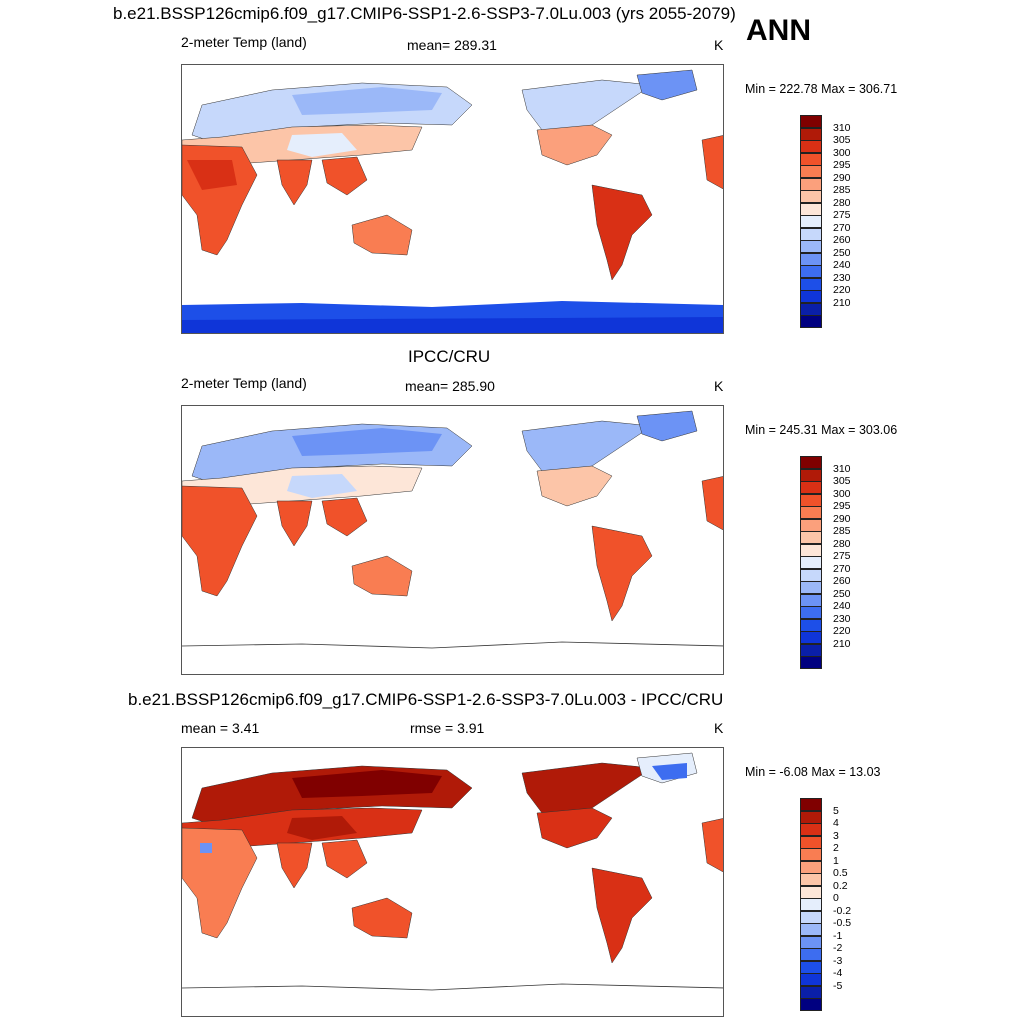  What do you see at coordinates (244, 42) in the screenshot?
I see `panel1-variable-label: 2-meter Temp (land)` at bounding box center [244, 42].